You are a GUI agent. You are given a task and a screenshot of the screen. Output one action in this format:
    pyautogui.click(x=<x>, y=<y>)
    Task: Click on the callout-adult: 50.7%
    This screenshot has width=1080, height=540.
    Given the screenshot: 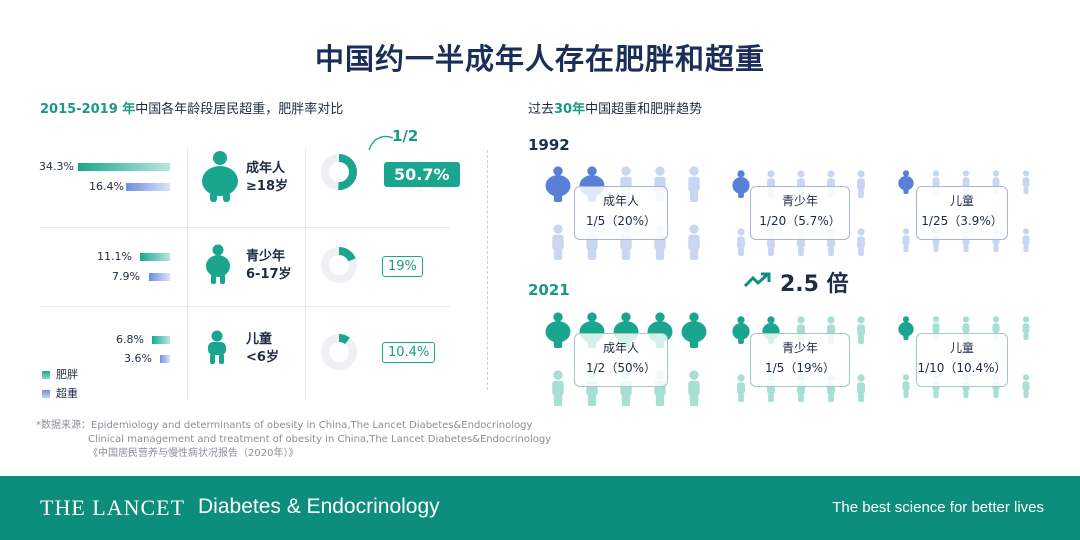 What is the action you would take?
    pyautogui.click(x=422, y=174)
    